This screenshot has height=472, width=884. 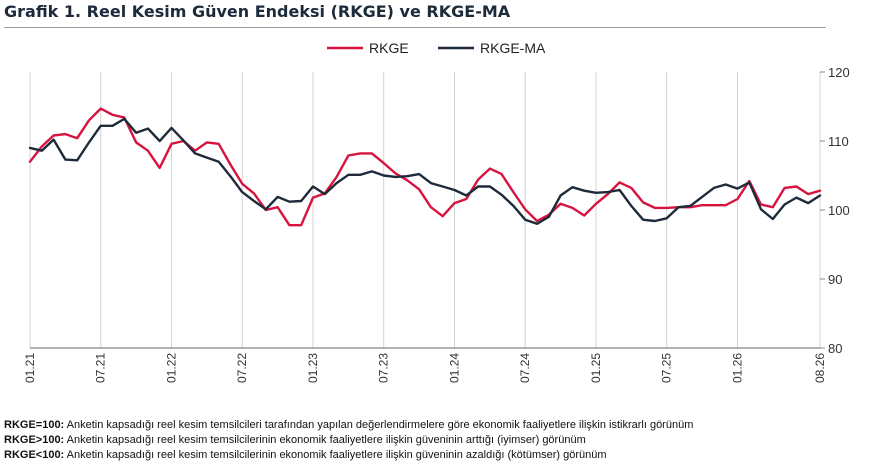 I want to click on x-tick-label: 01.21, so click(x=30, y=368).